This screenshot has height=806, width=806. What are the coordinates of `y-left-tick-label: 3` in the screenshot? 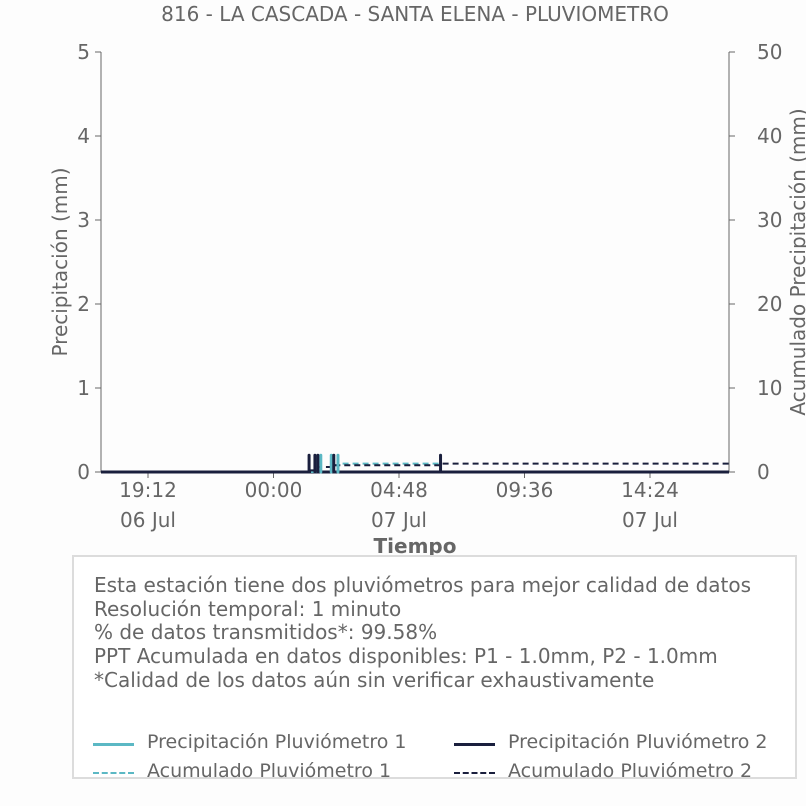 It's located at (83, 220).